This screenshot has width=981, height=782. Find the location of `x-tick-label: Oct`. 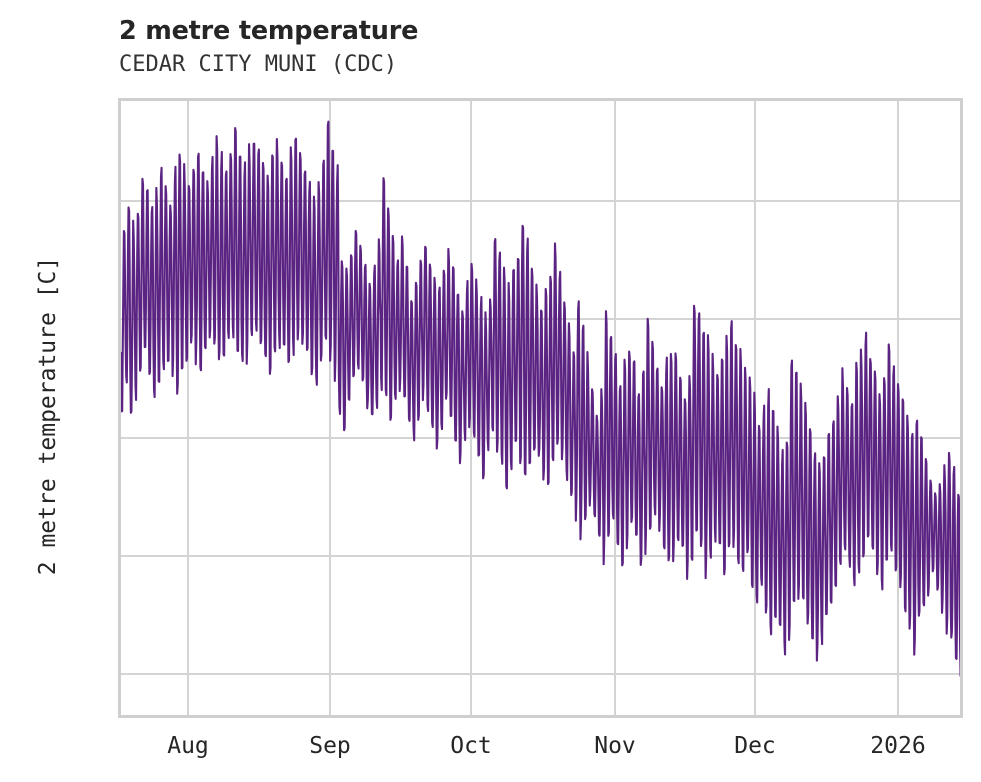

x-tick-label: Oct is located at coordinates (471, 746).